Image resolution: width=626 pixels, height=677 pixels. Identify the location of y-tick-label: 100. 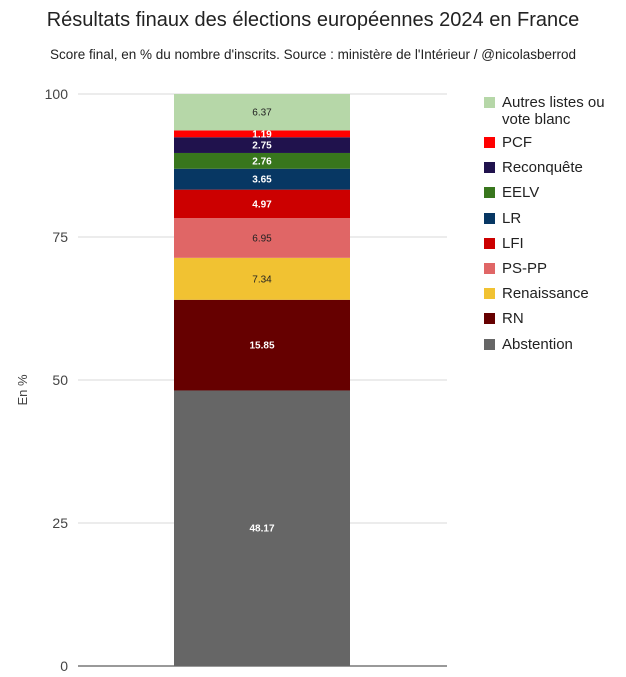
(57, 94).